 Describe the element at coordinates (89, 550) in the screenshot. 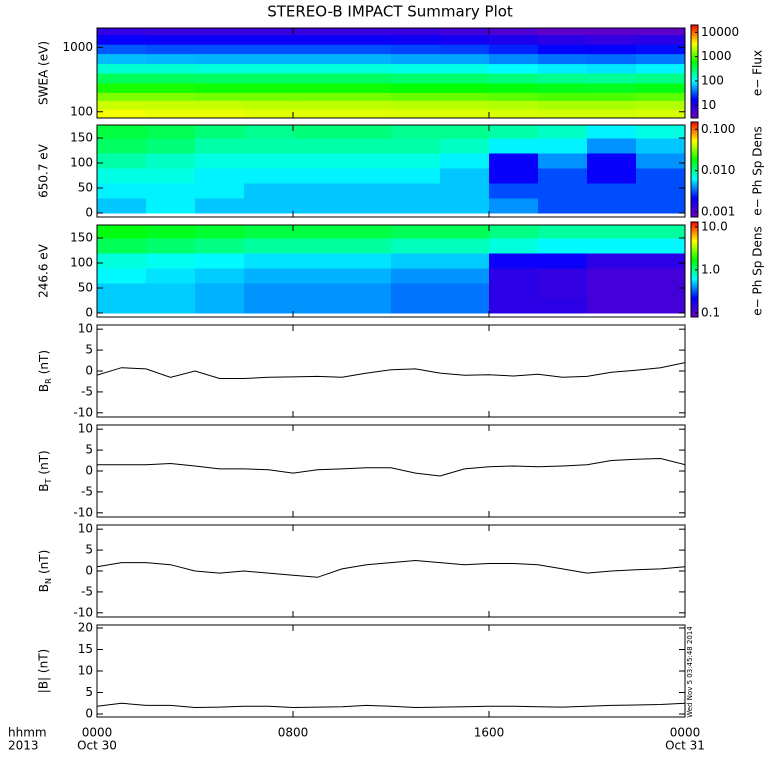

I see `y-tick-label: 5` at that location.